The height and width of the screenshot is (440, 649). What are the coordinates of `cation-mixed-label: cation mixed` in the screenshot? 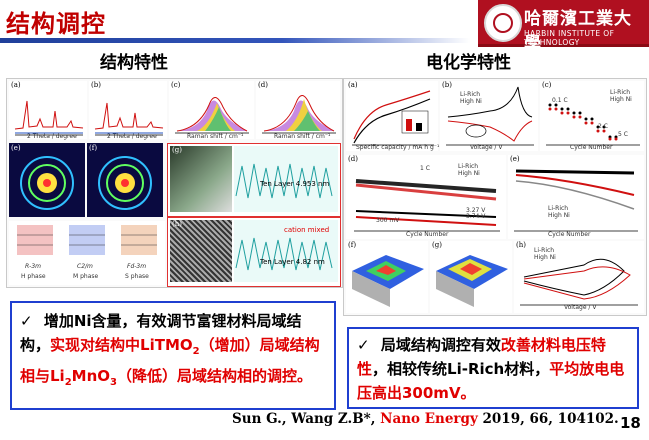 It's located at (307, 230).